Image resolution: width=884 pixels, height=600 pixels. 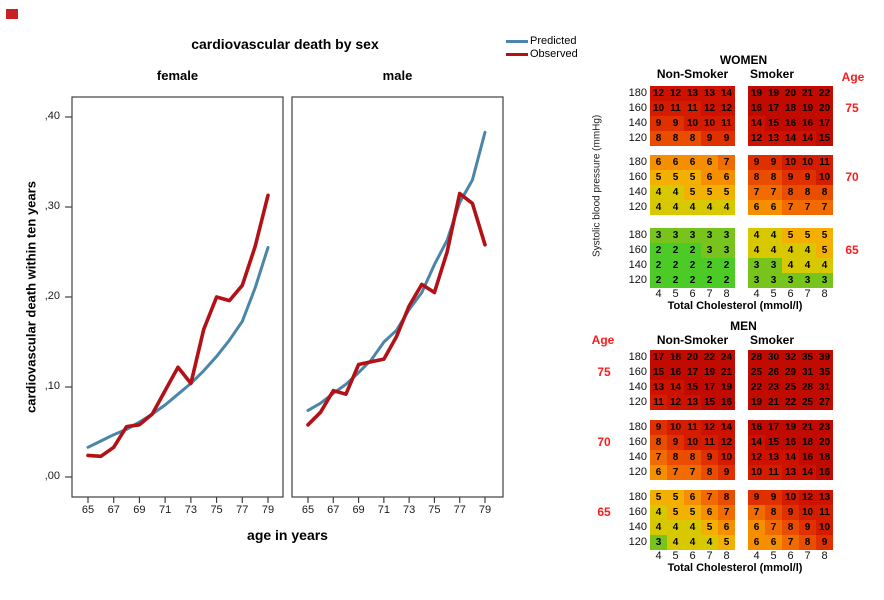 I want to click on risk-cell: 3, so click(x=658, y=235).